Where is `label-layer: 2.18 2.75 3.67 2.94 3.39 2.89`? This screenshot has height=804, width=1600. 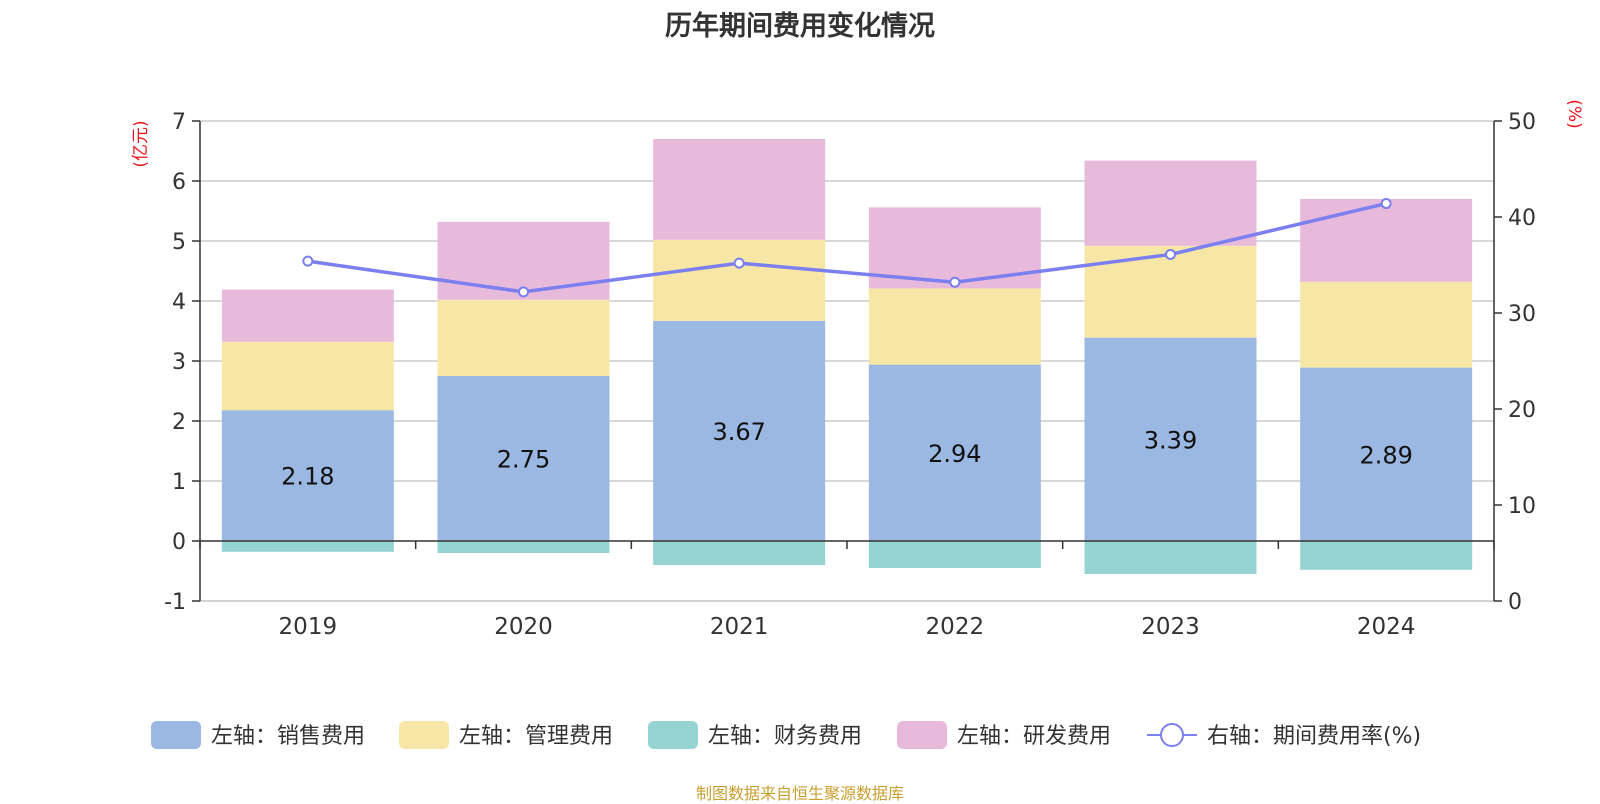 label-layer: 2.18 2.75 3.67 2.94 3.39 2.89 is located at coordinates (847, 454).